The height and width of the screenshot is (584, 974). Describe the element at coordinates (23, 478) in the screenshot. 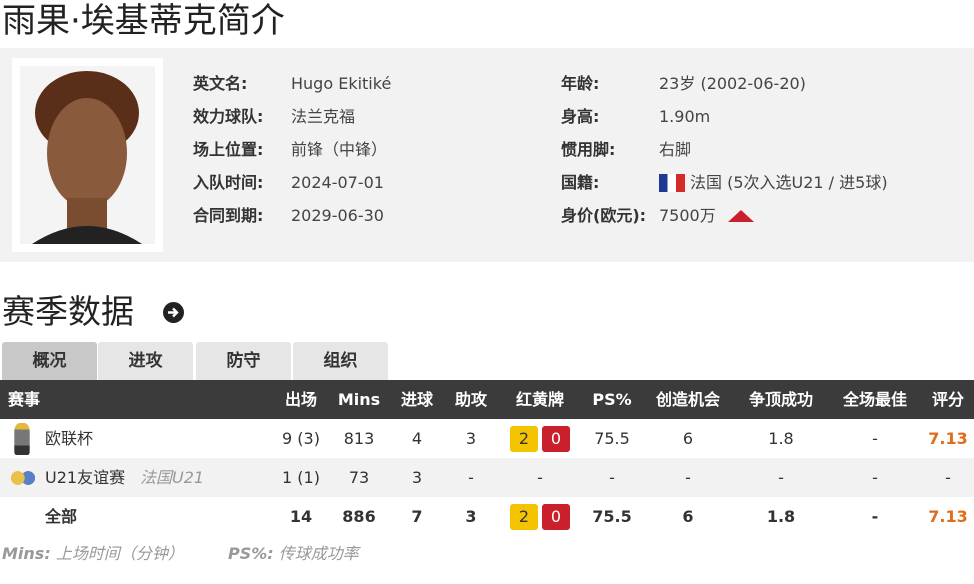

I see `friendly-icon` at that location.